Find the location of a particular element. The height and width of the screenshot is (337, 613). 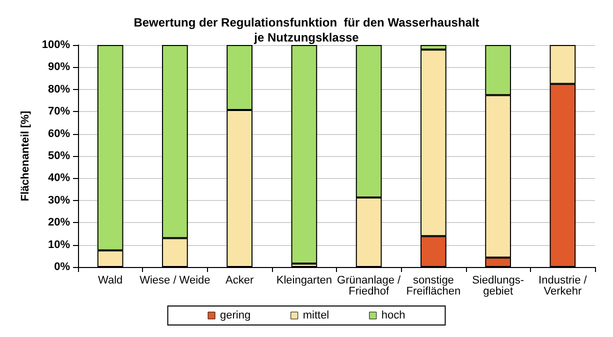

x-tick-label: Grünanlage / Friedhof is located at coordinates (369, 286).